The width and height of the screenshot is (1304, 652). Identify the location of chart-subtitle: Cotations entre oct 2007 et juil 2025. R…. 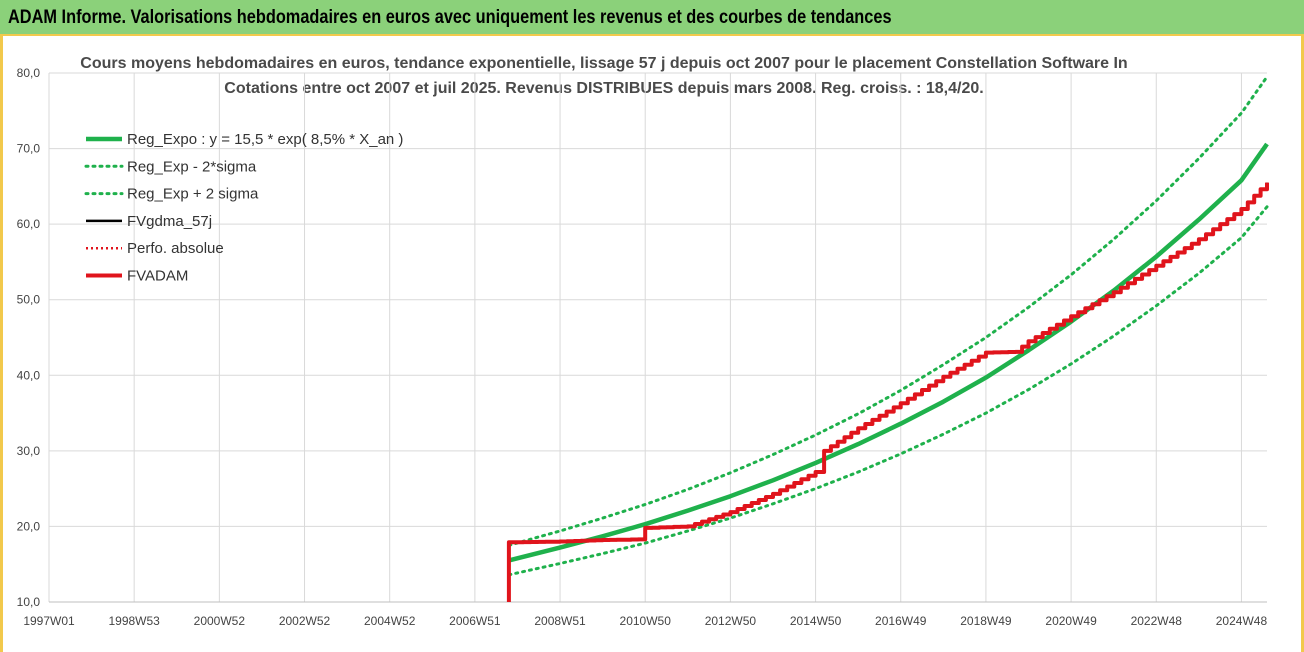
(604, 88).